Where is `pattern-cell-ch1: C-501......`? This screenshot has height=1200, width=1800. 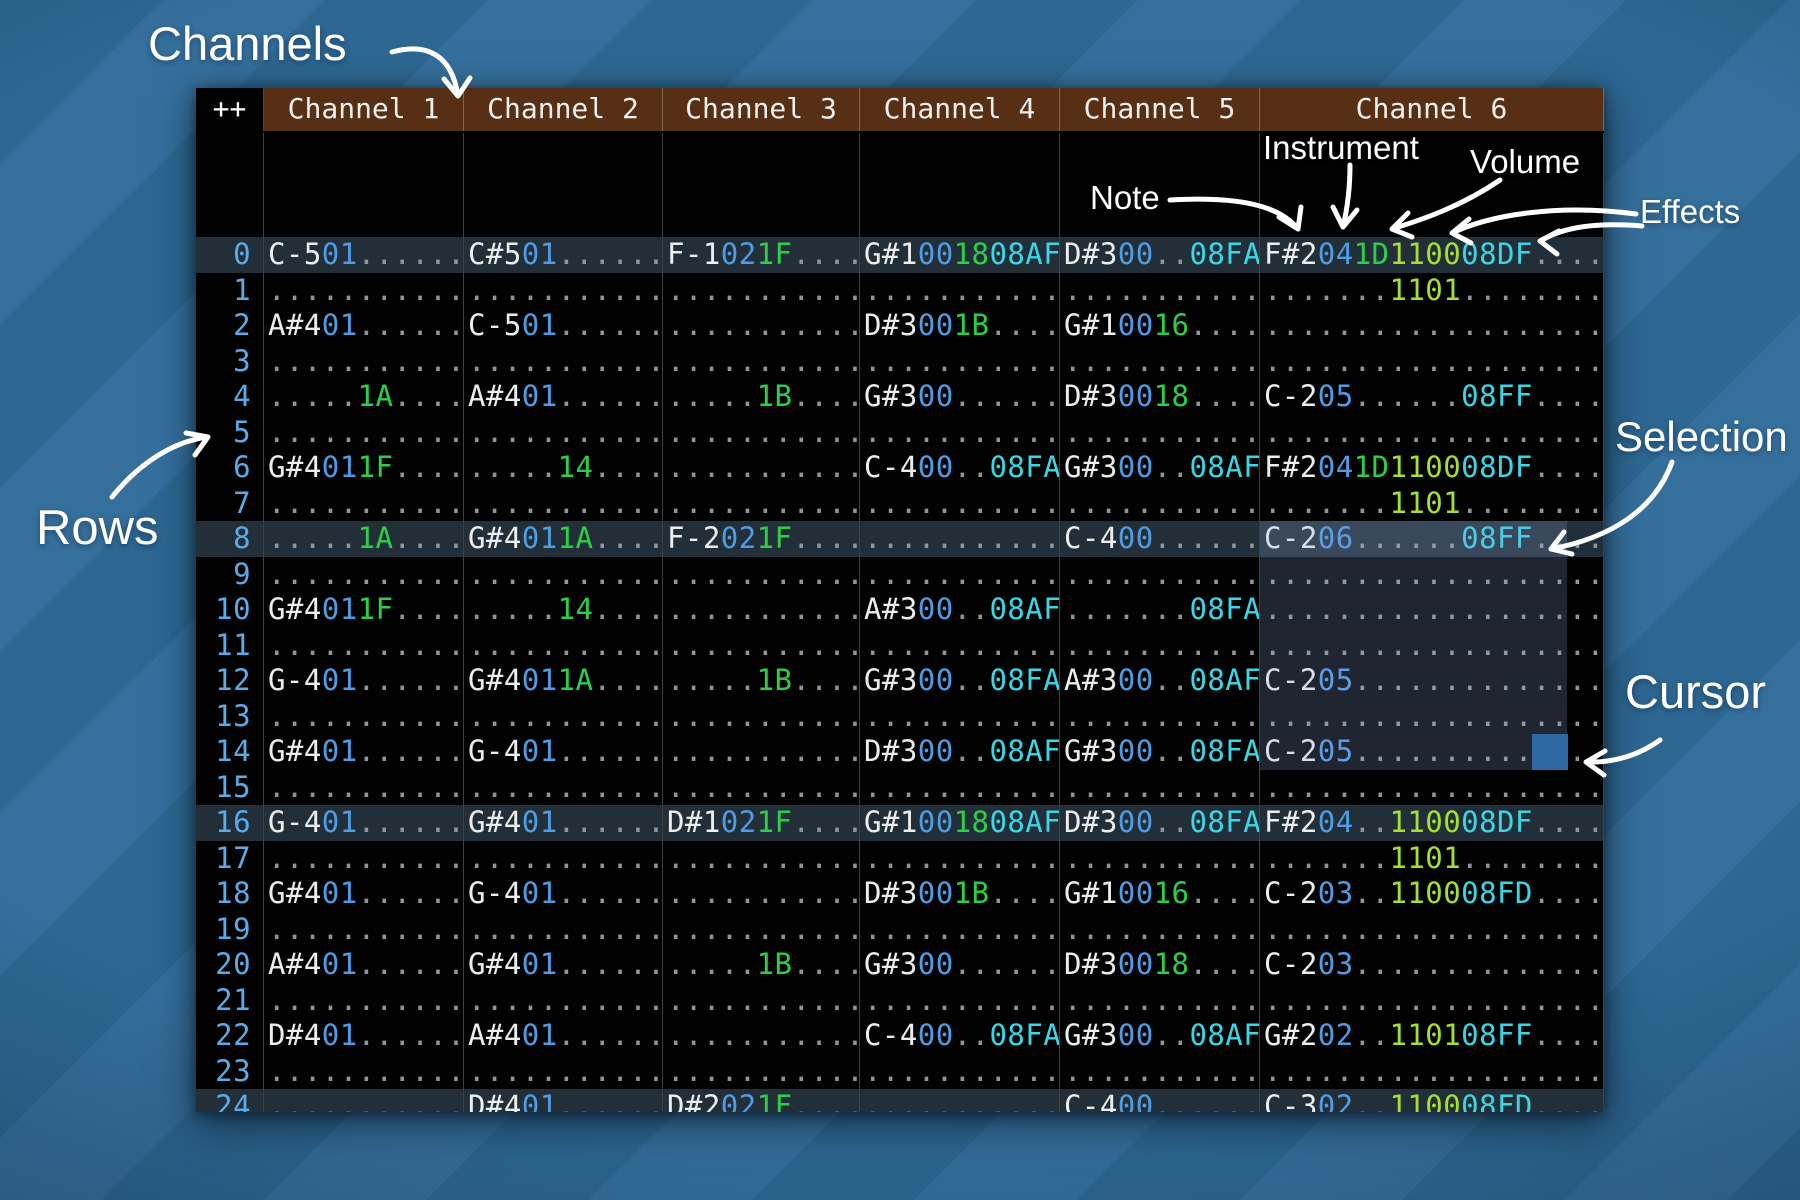
pattern-cell-ch1: C-501...... is located at coordinates (364, 255).